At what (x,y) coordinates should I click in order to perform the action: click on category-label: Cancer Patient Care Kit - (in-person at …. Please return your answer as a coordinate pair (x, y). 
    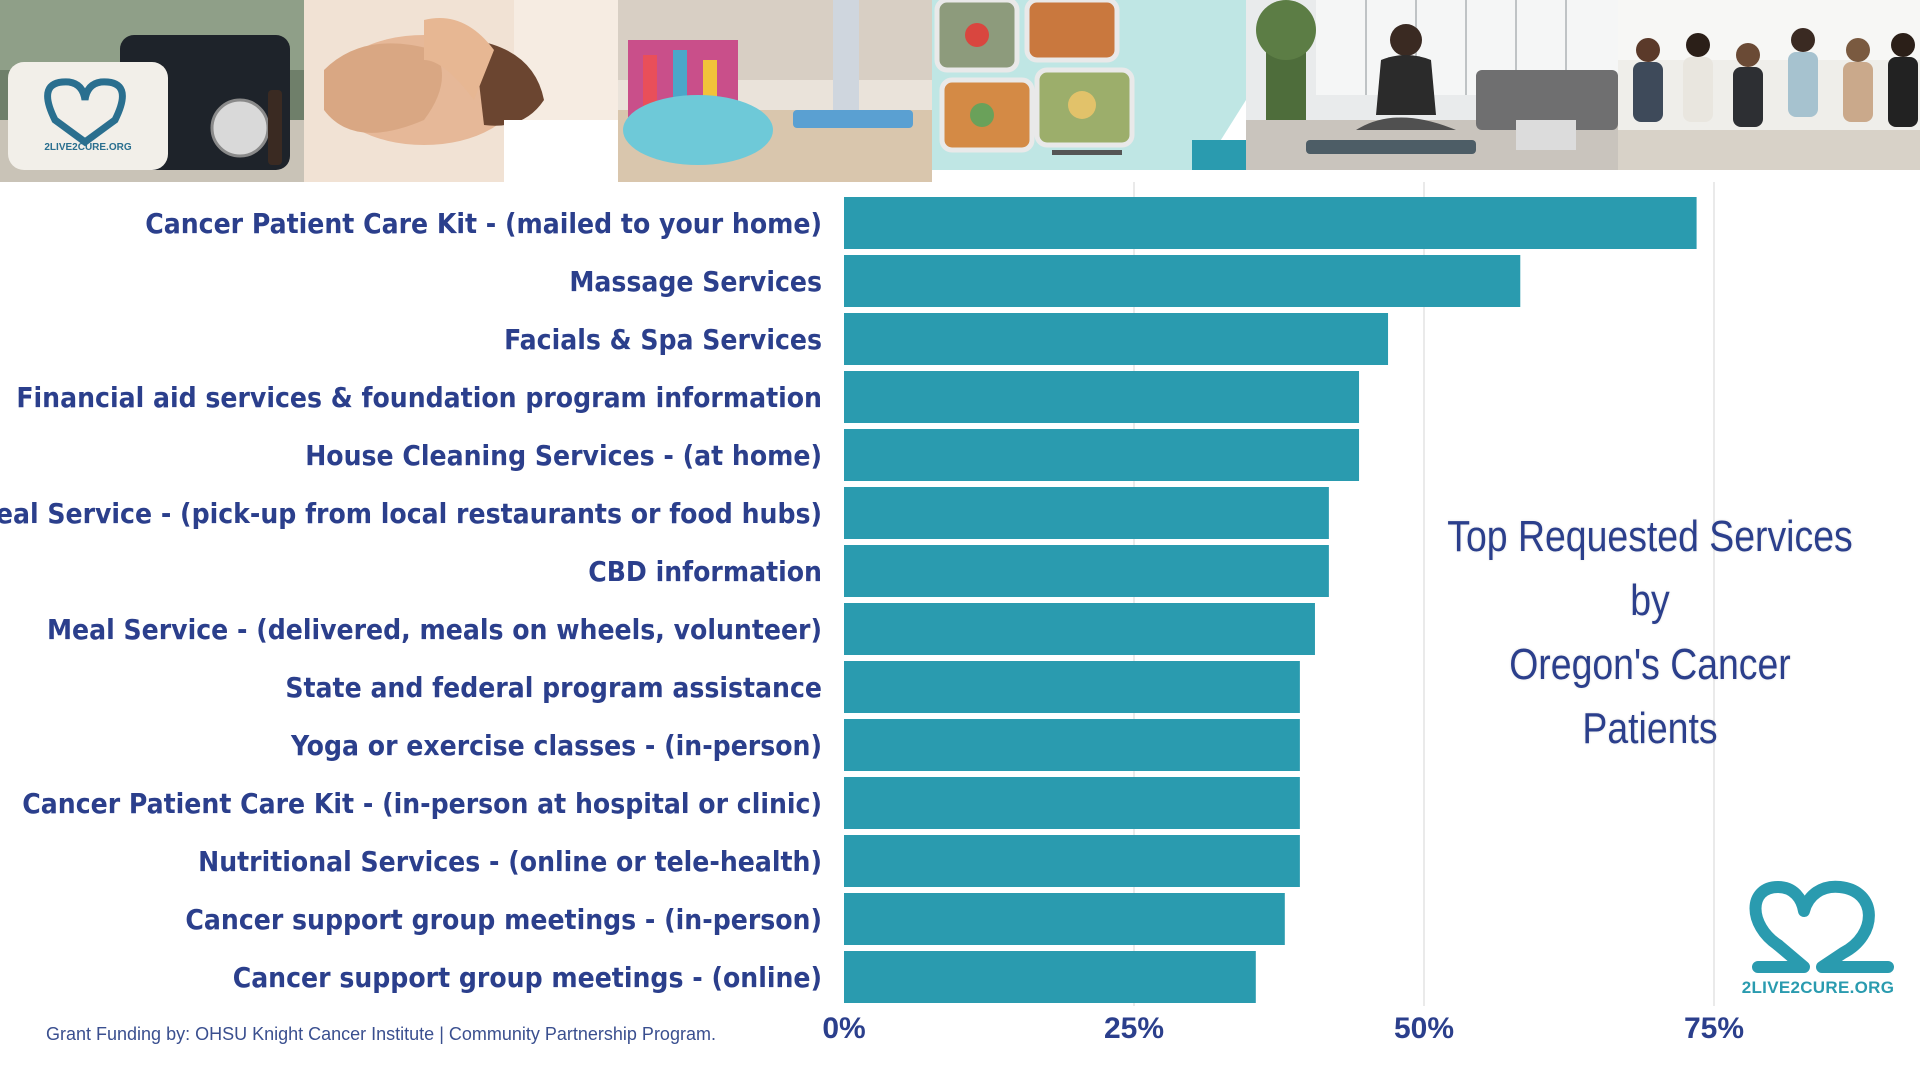
    Looking at the image, I should click on (422, 803).